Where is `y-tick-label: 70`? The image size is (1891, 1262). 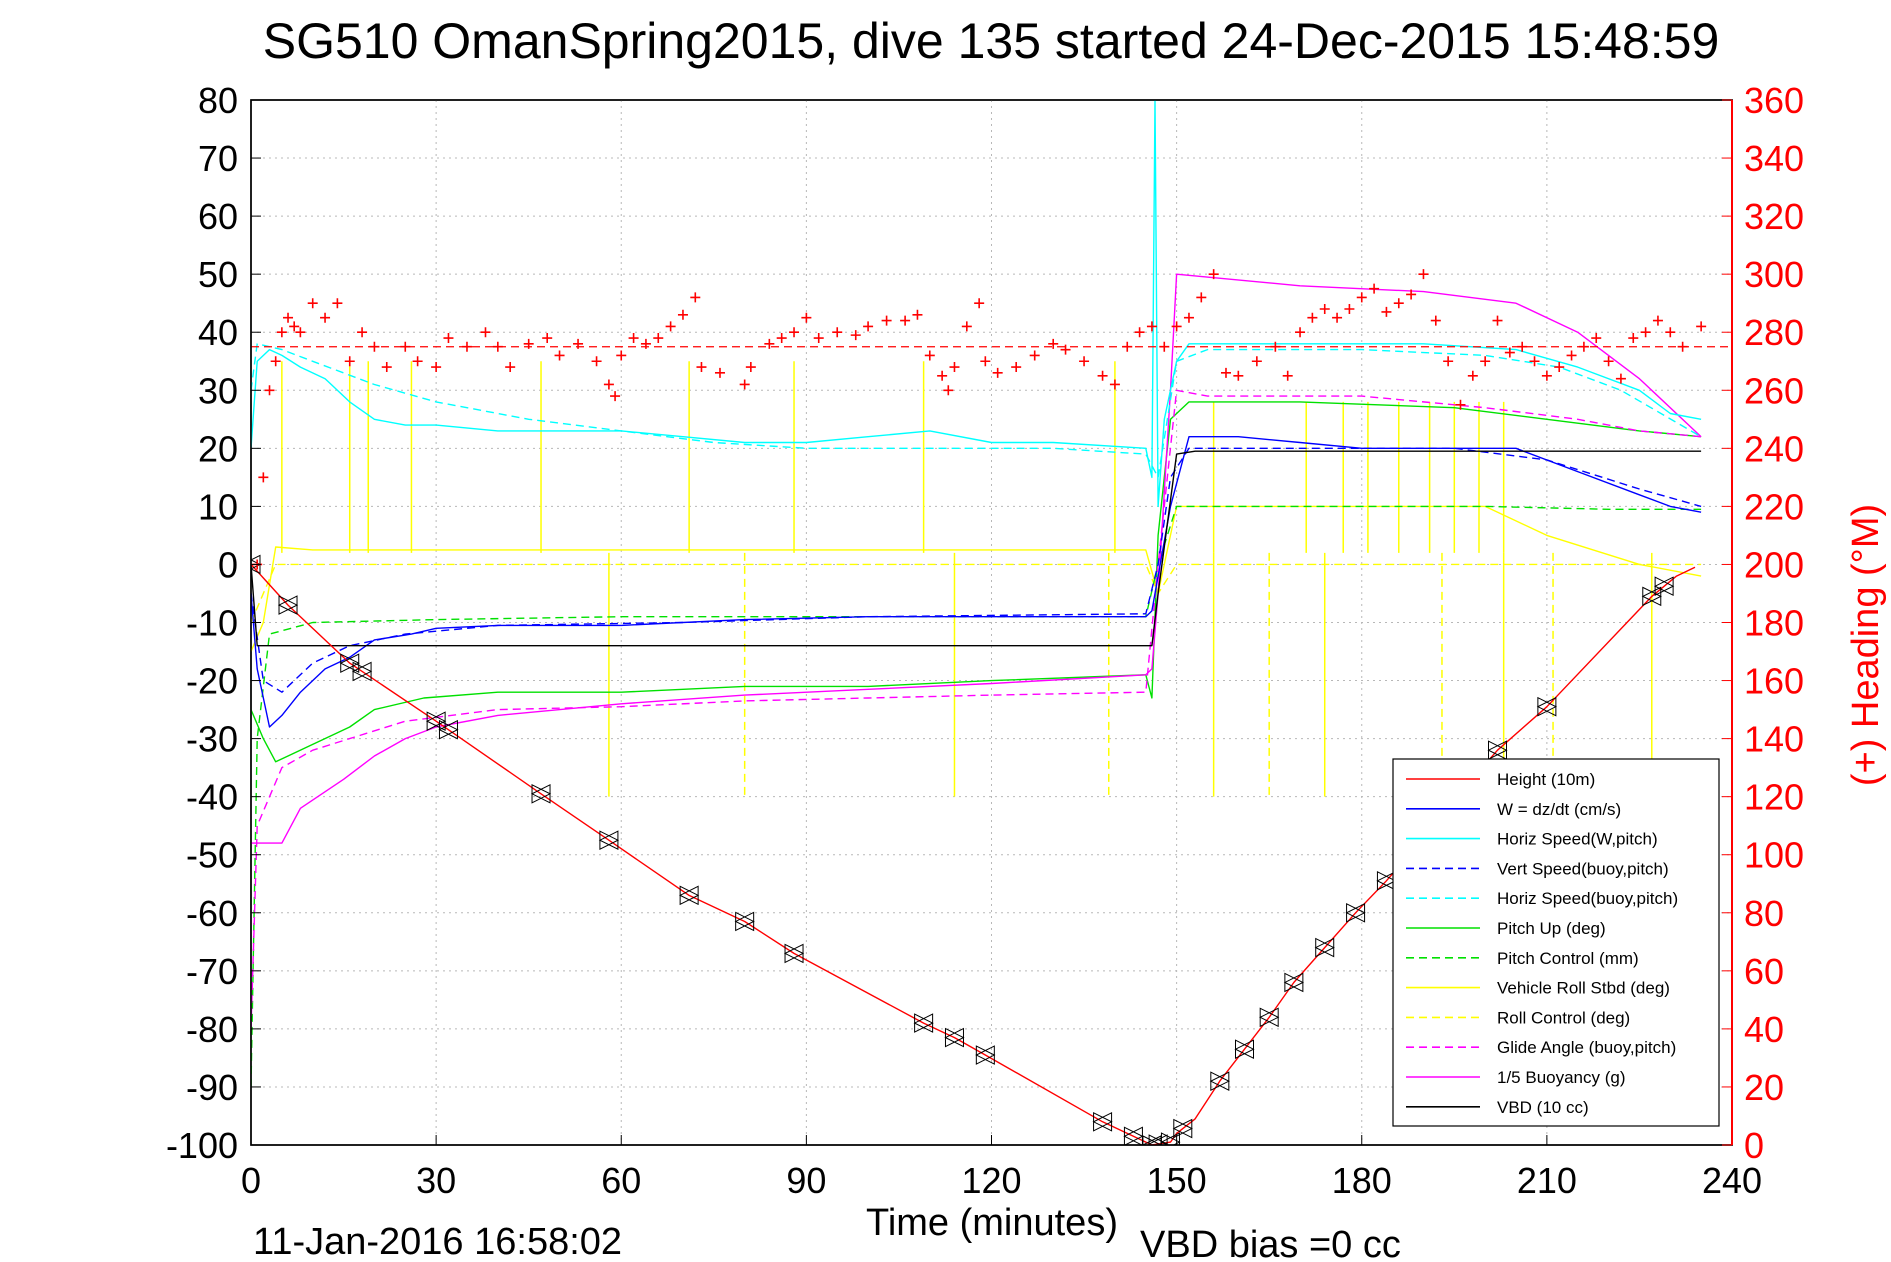 y-tick-label: 70 is located at coordinates (218, 158).